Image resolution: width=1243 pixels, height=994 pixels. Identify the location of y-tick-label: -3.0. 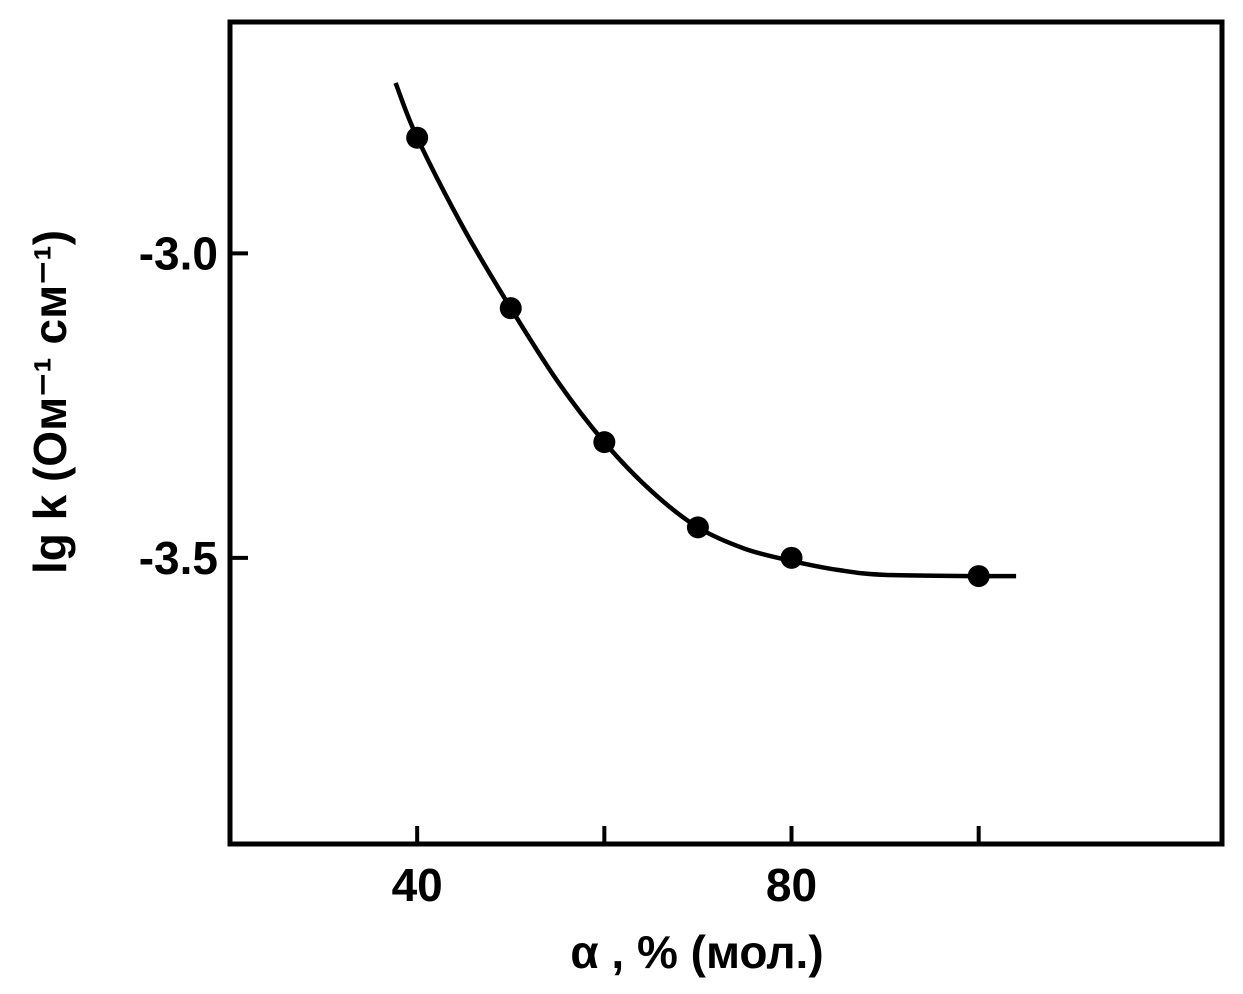
(178, 253).